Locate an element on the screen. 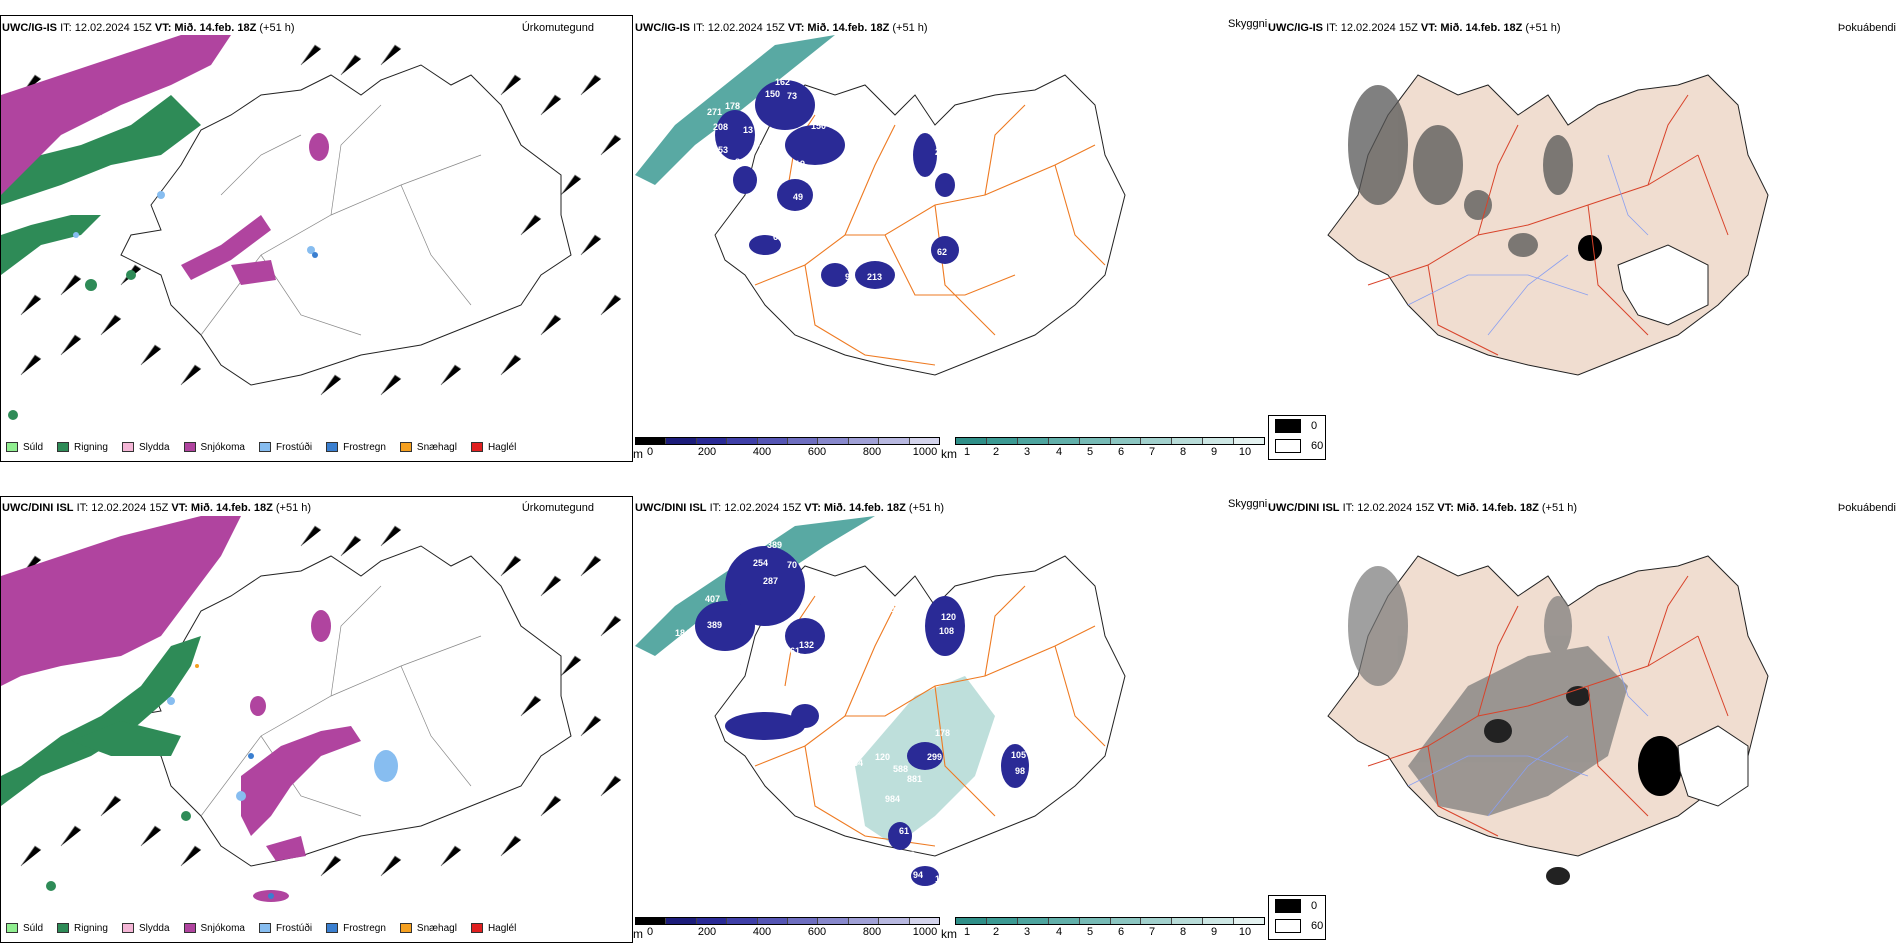 This screenshot has width=1900, height=950. legend-item-slydda: Slydda is located at coordinates (145, 447).